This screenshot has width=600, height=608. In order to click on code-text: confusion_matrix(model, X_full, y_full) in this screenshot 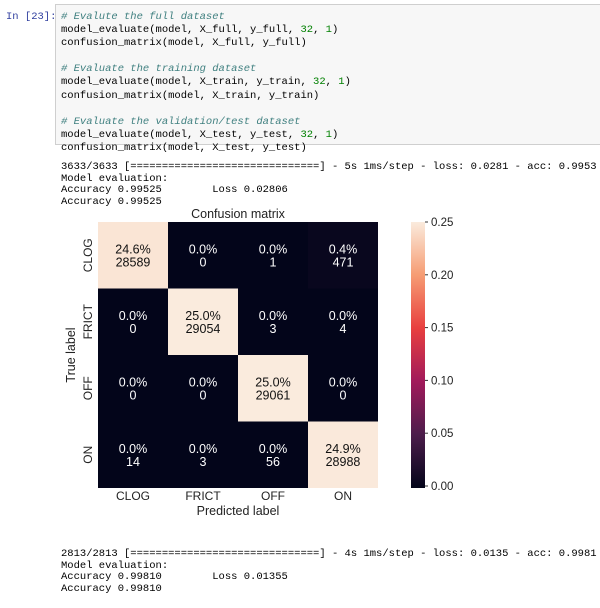, I will do `click(184, 43)`.